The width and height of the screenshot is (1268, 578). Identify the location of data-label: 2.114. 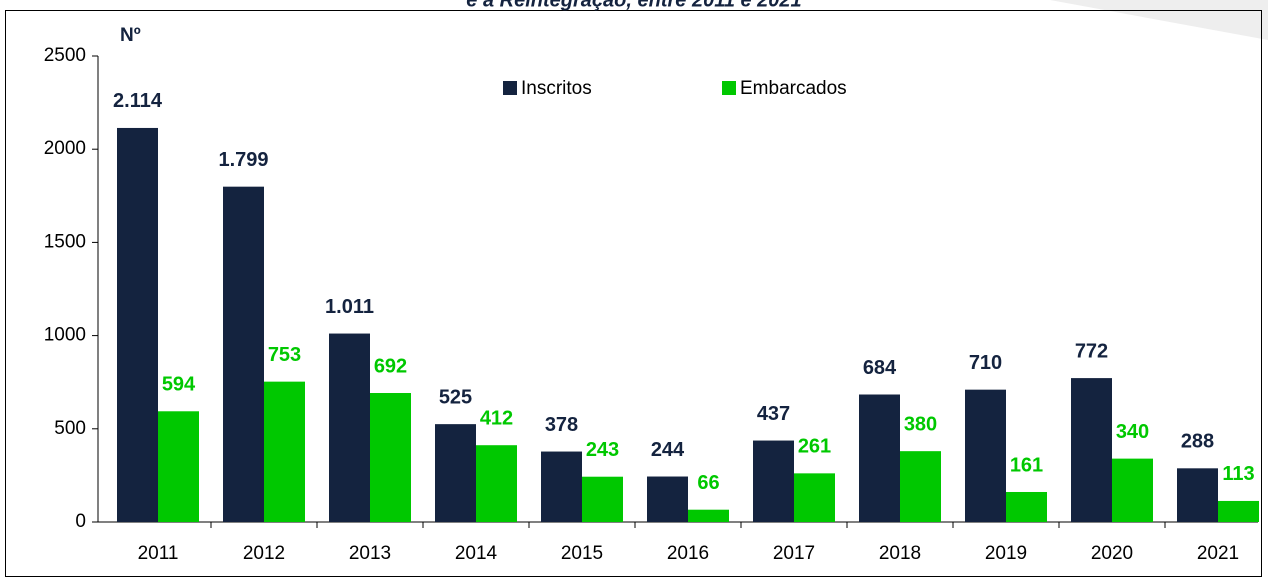
(138, 101).